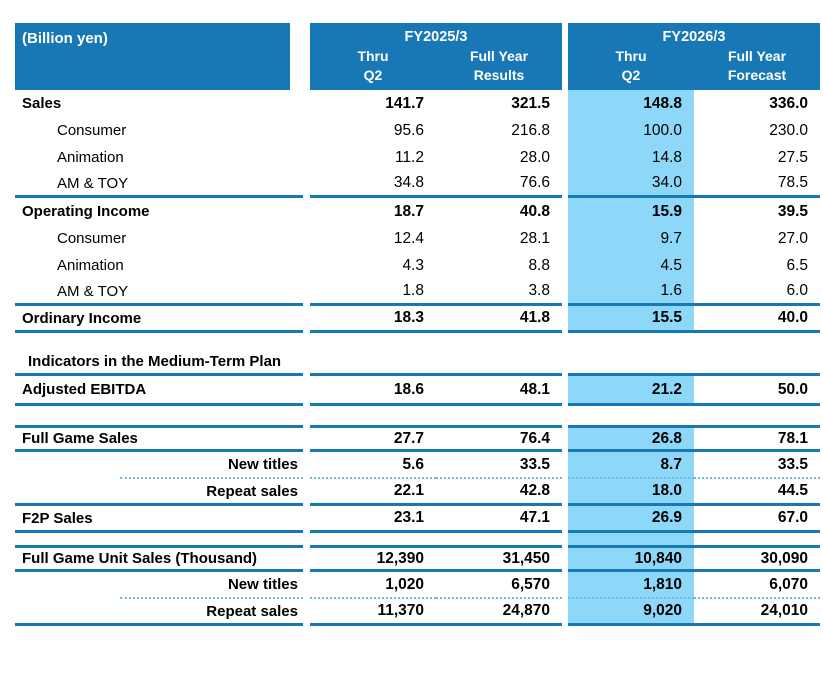 This screenshot has height=677, width=823. Describe the element at coordinates (499, 438) in the screenshot. I see `value-cell: 76.4` at that location.